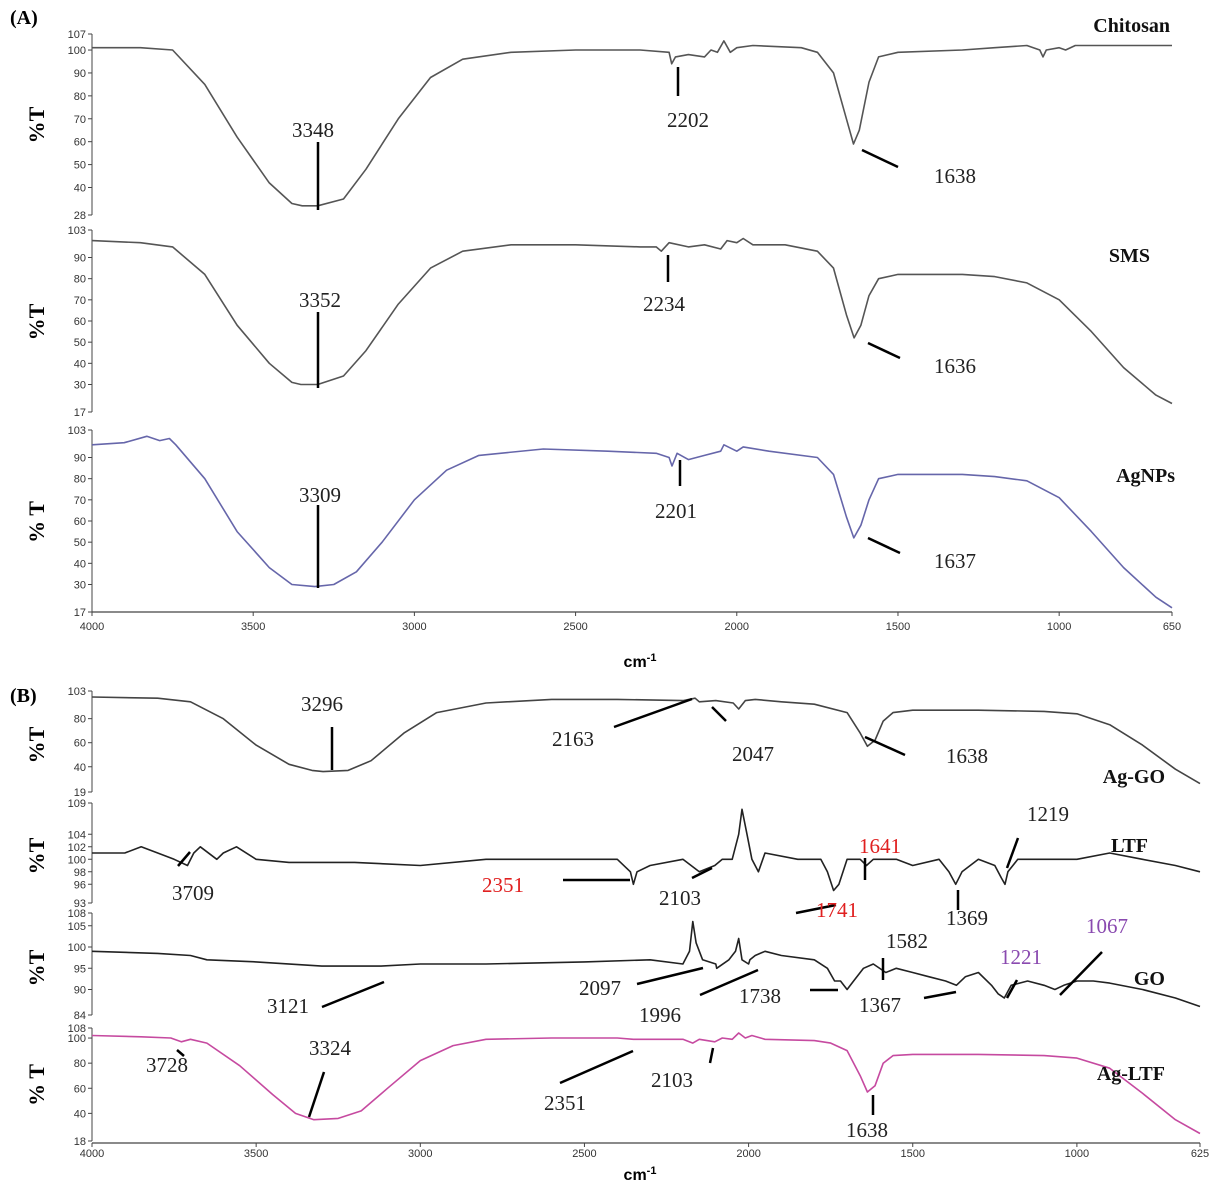 This screenshot has height=1190, width=1223. I want to click on peak-label: 2201, so click(676, 511).